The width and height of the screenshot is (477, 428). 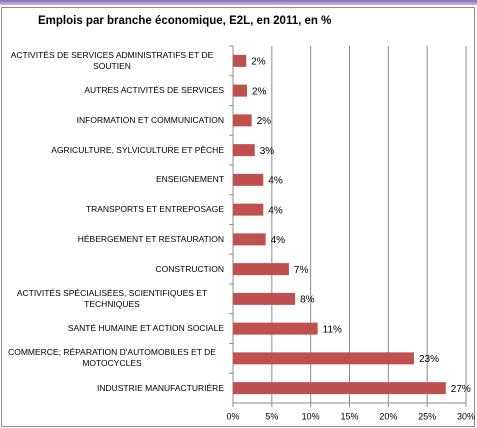 I want to click on category-text: CONSTRUCTION, so click(x=189, y=268).